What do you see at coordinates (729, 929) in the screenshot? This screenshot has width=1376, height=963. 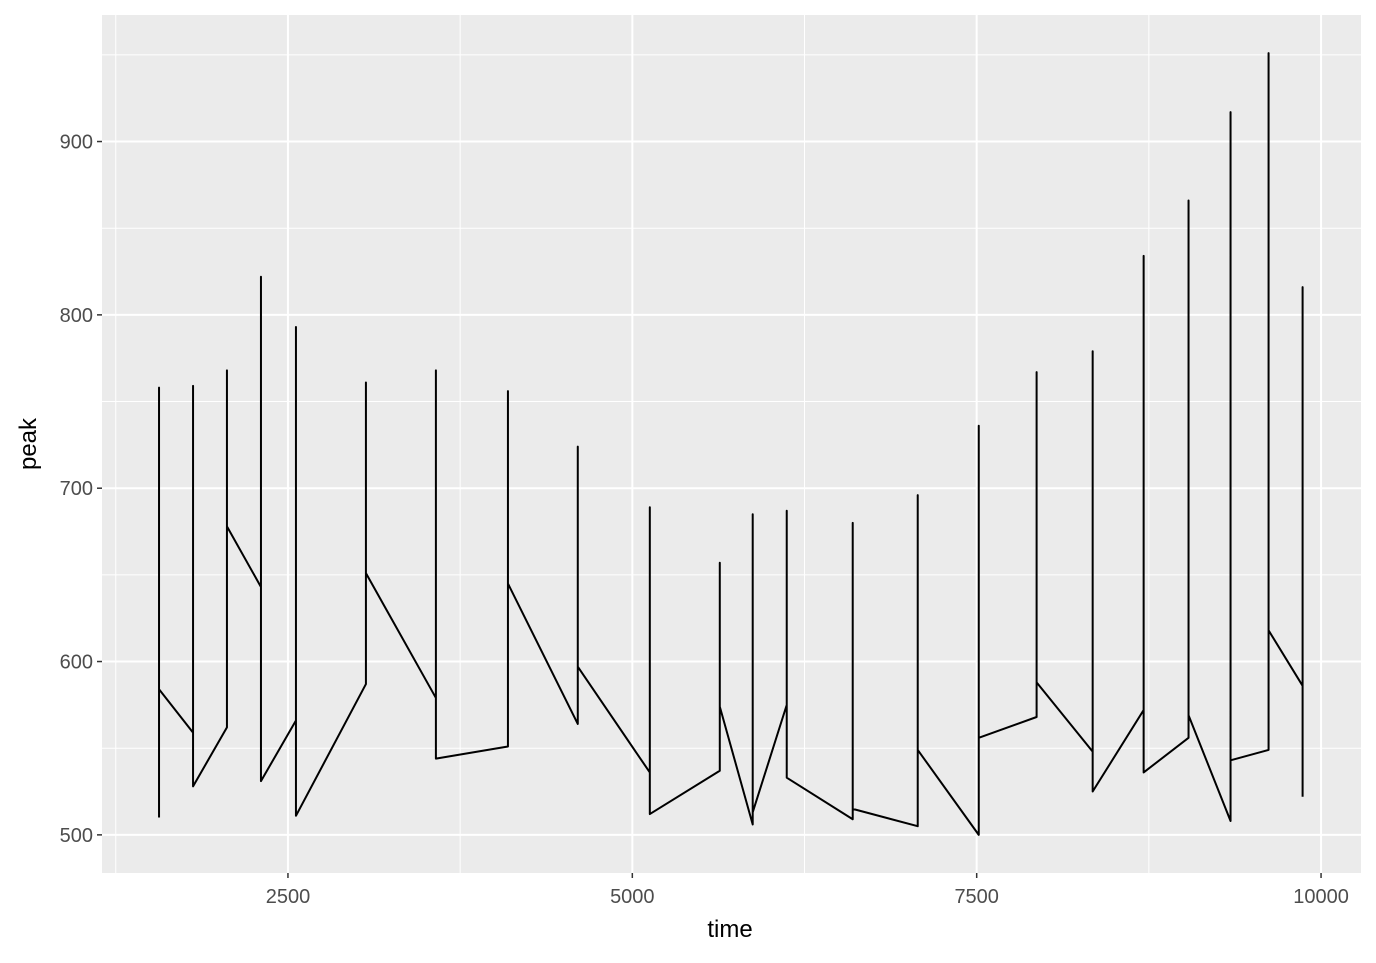 I see `x-axis-title: time` at bounding box center [729, 929].